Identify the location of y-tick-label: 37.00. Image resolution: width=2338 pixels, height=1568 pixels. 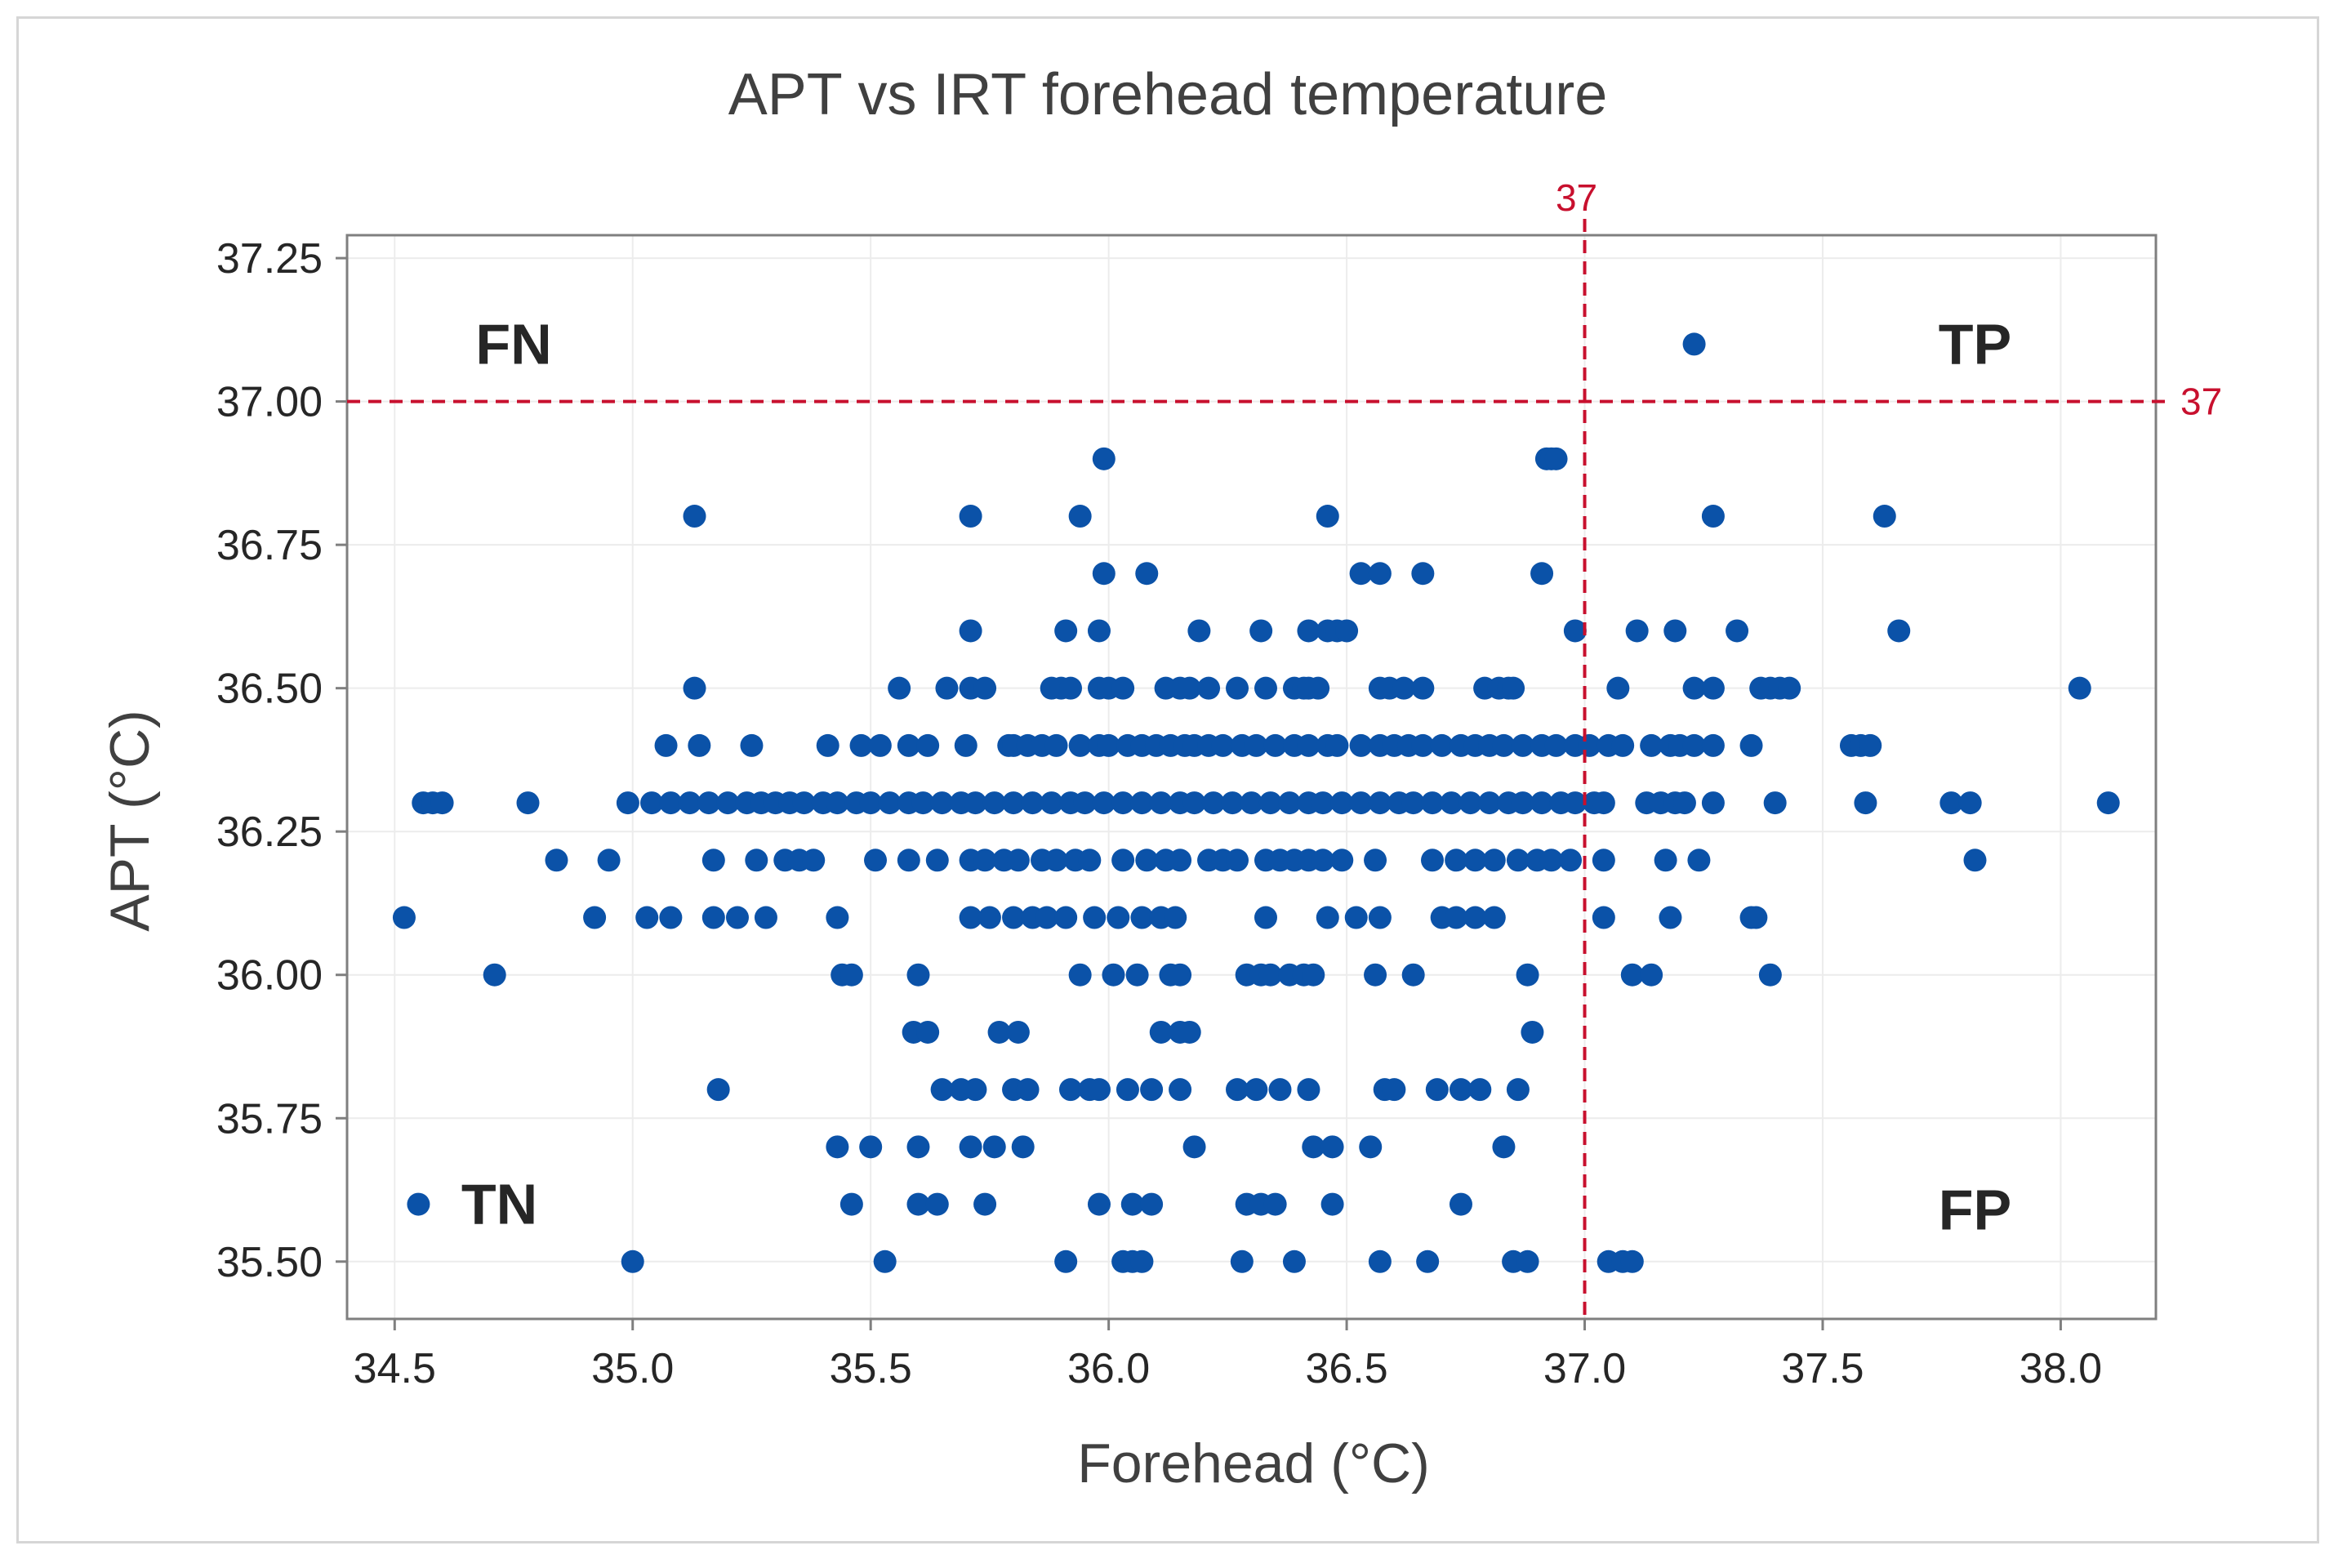
(269, 402).